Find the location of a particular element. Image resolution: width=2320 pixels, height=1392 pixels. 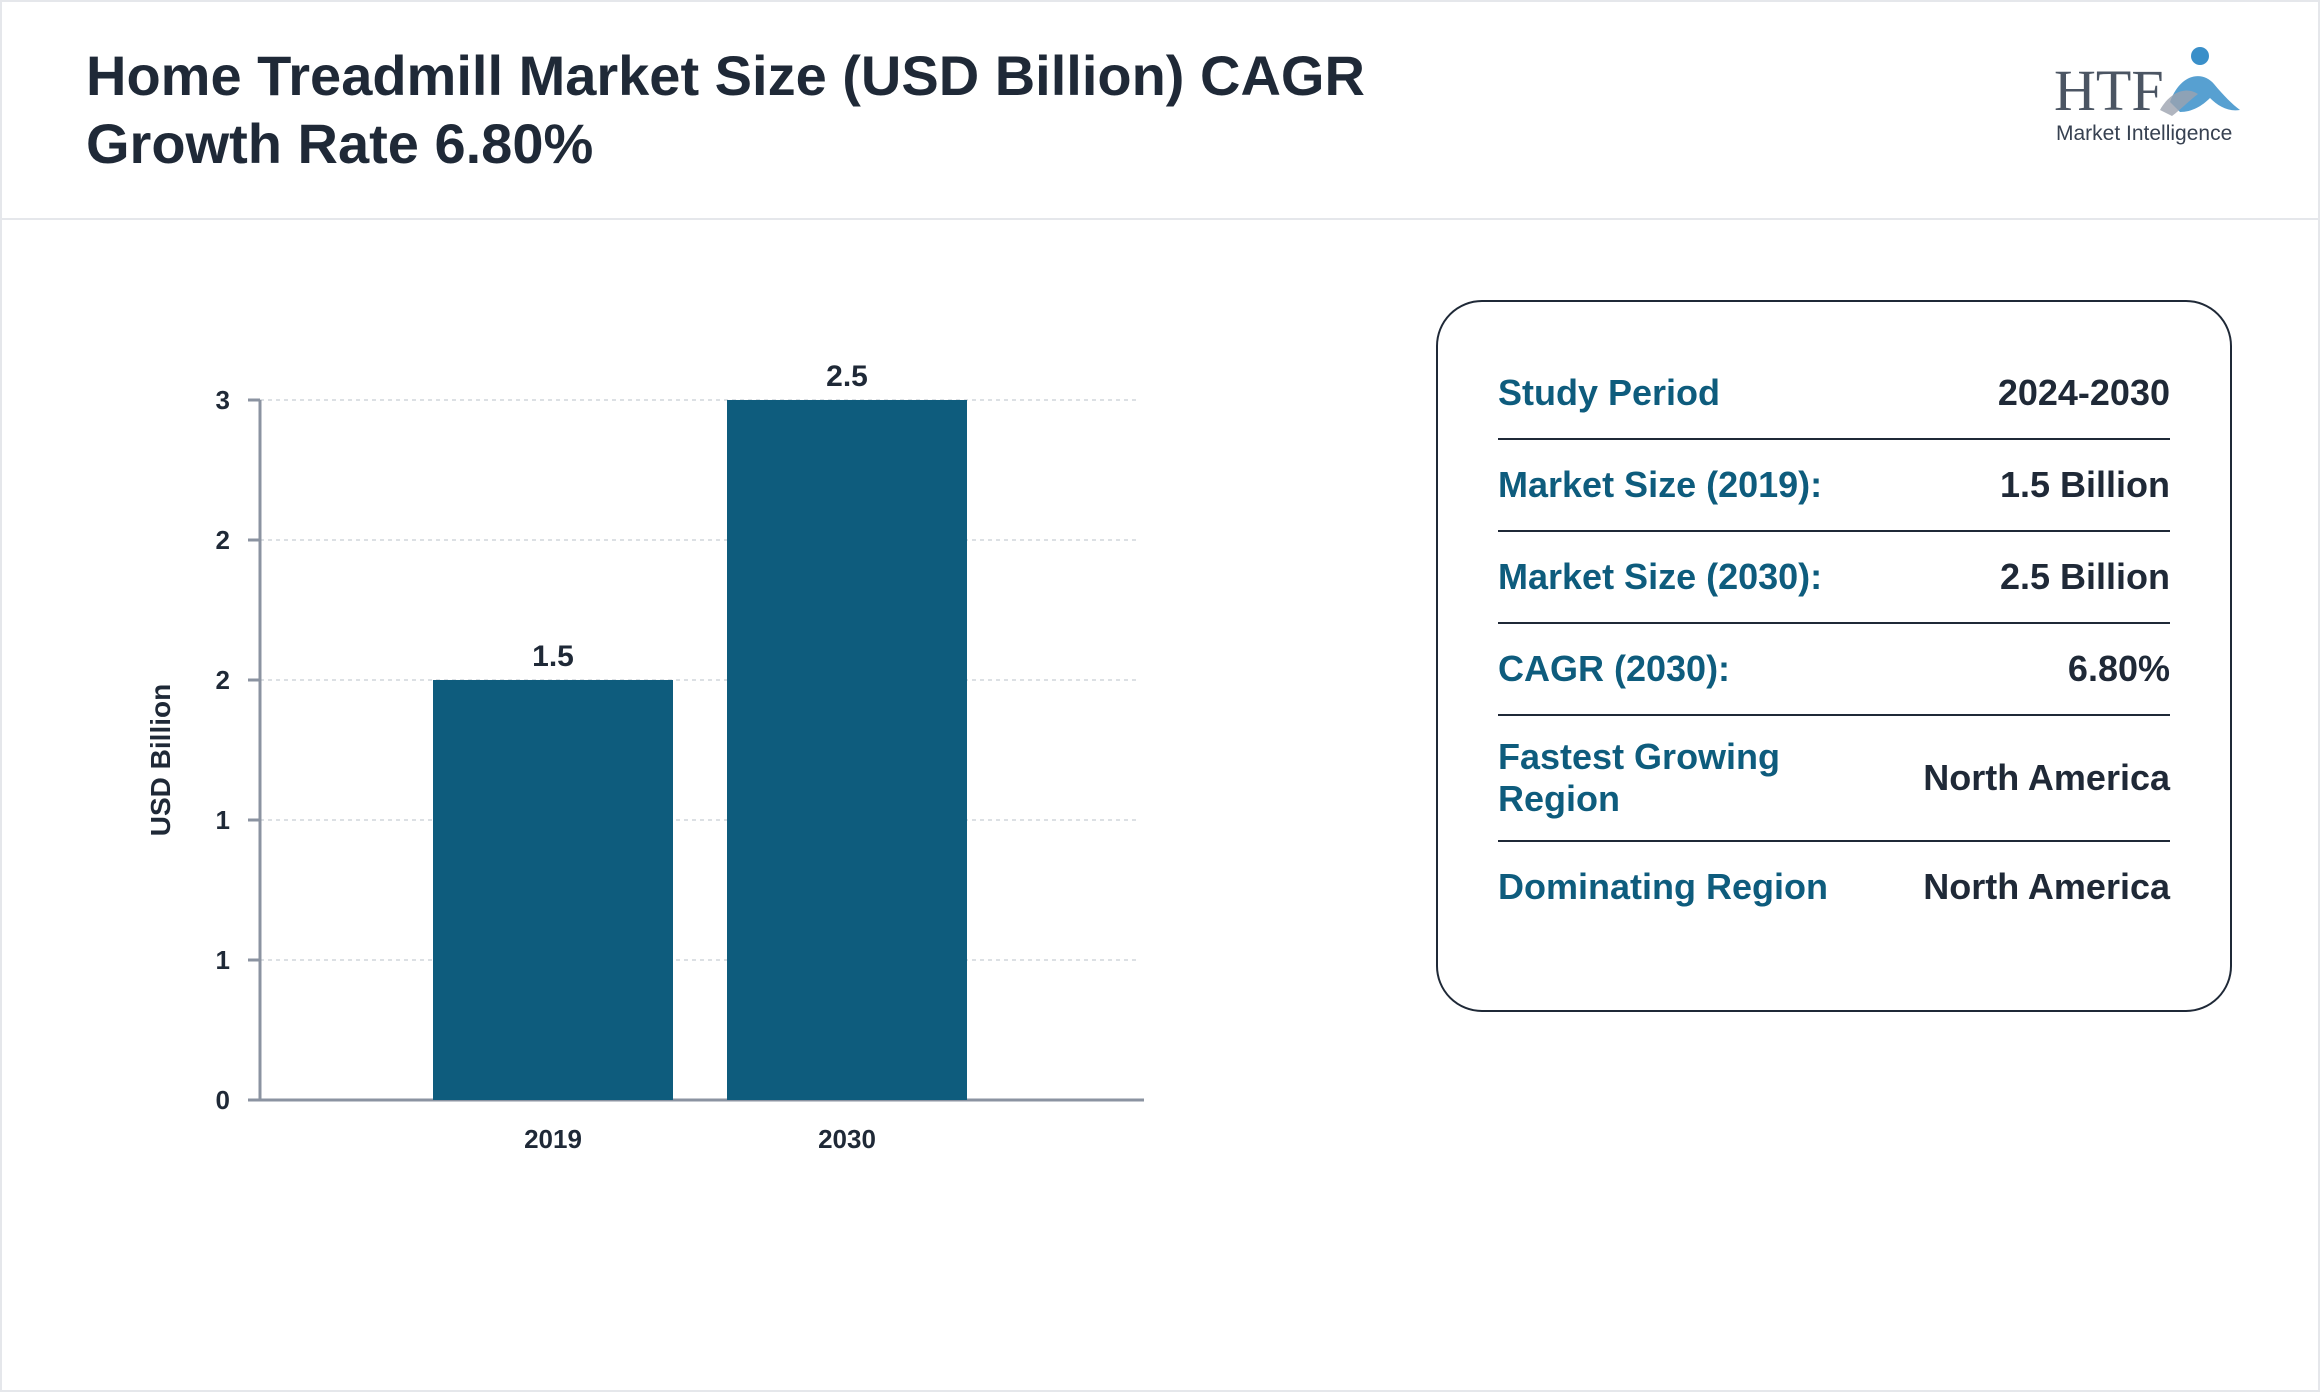

info-key: Market Size (2019): is located at coordinates (1660, 484).